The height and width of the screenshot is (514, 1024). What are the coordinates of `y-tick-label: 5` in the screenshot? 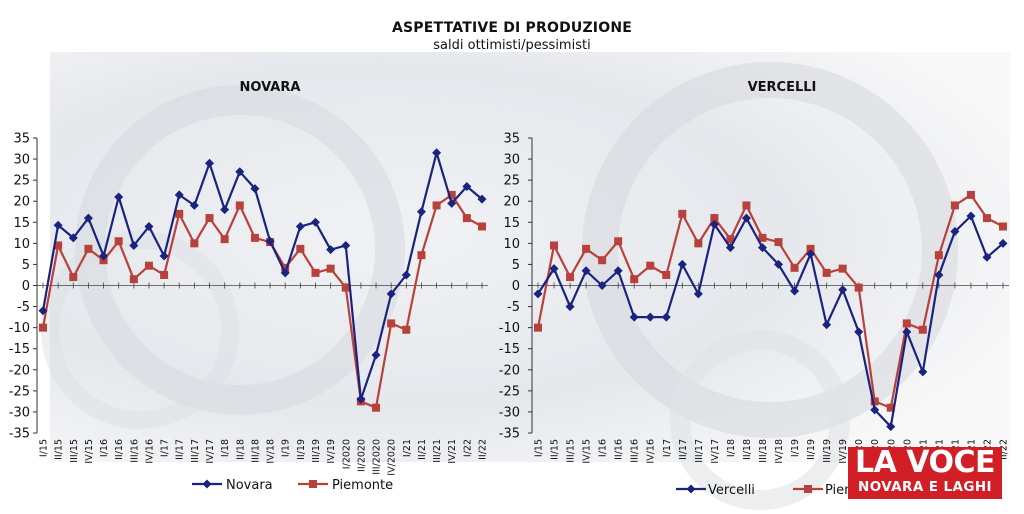 It's located at (26, 265).